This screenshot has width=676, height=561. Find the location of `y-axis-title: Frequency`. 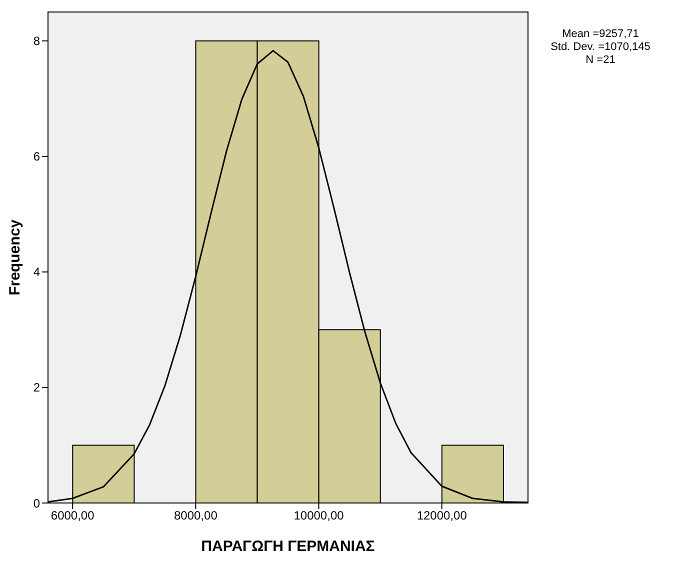

y-axis-title: Frequency is located at coordinates (15, 257).